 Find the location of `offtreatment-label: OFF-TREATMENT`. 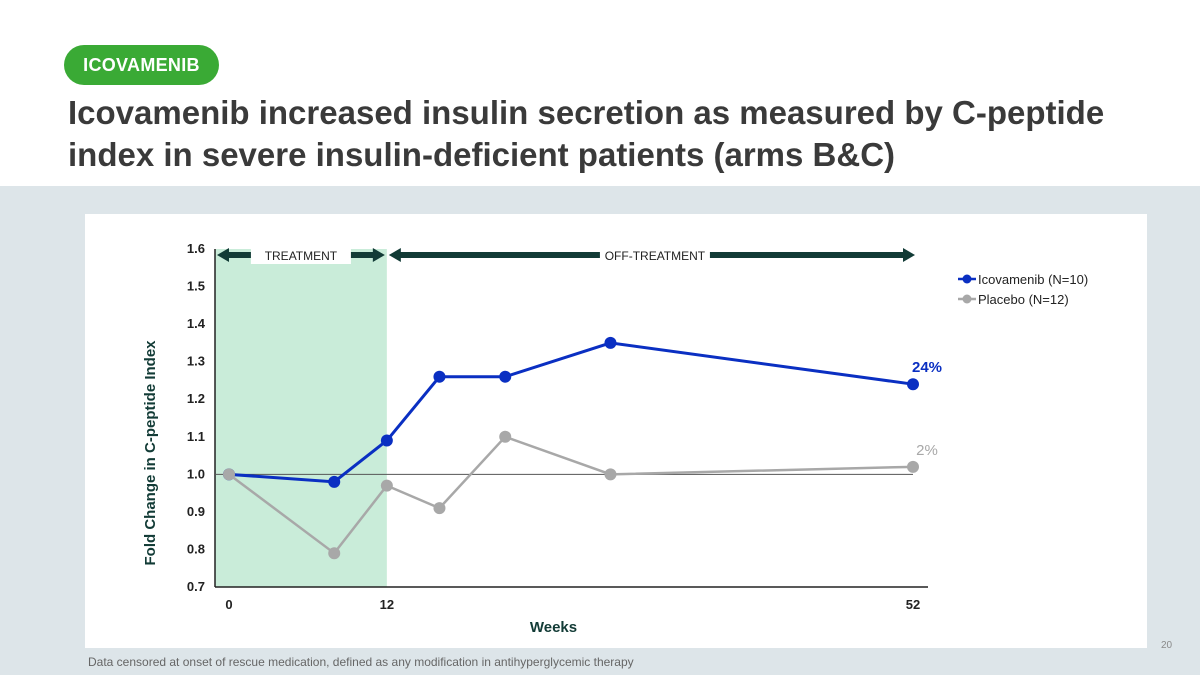

offtreatment-label: OFF-TREATMENT is located at coordinates (655, 256).